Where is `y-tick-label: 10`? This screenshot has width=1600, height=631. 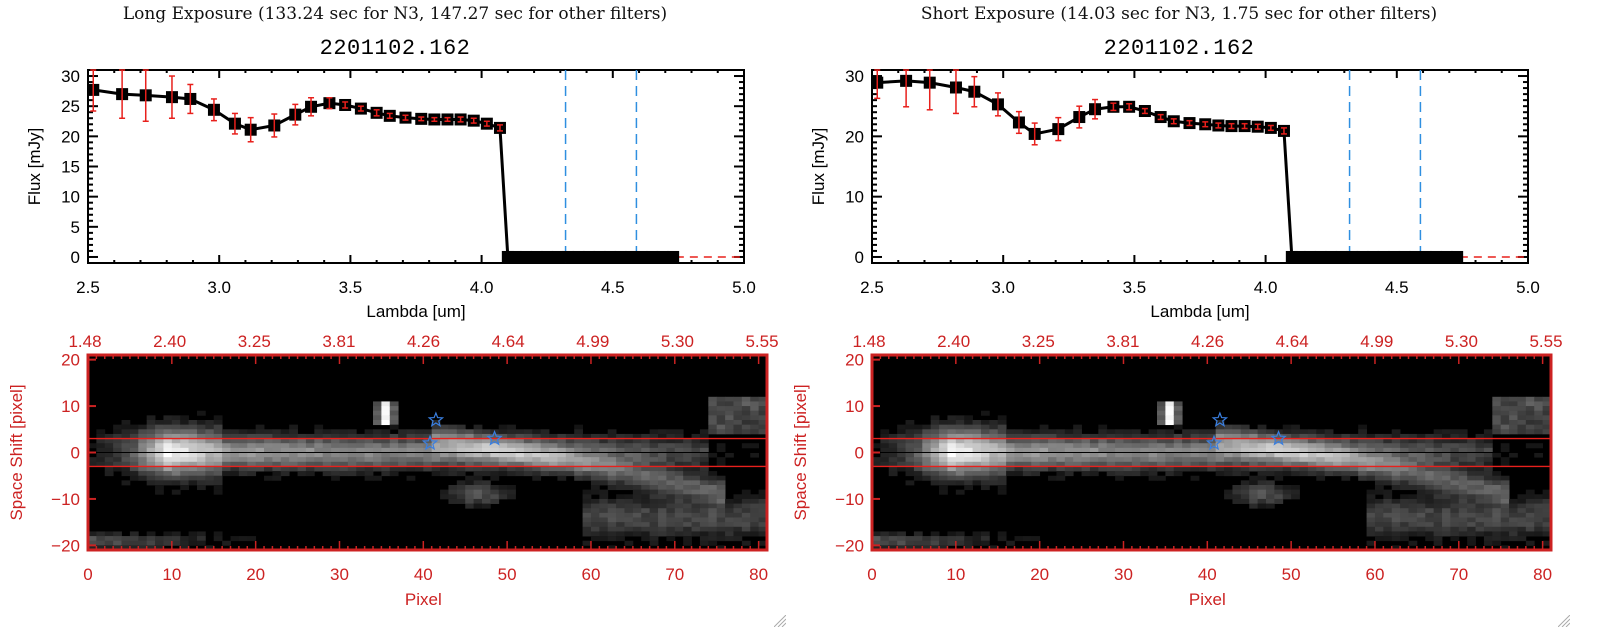
y-tick-label: 10 is located at coordinates (70, 197).